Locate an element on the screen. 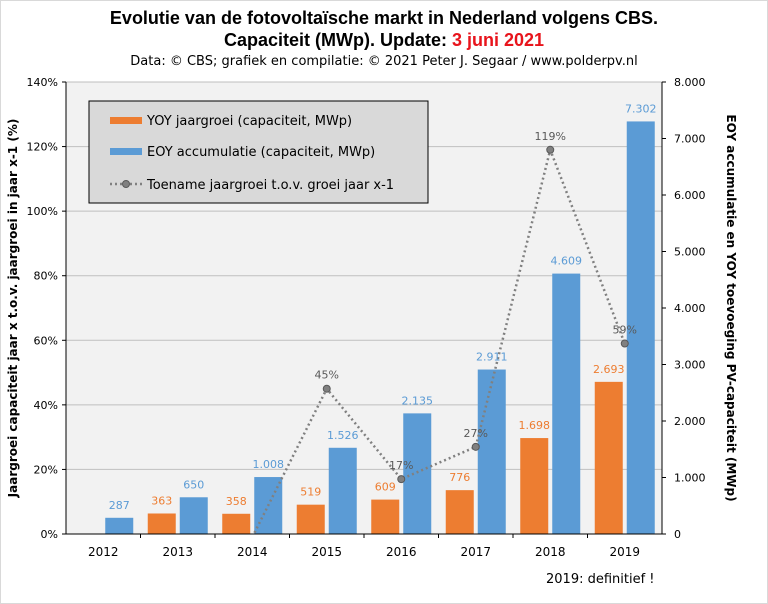 The height and width of the screenshot is (604, 768). right-tick-label: 6.000 is located at coordinates (690, 195).